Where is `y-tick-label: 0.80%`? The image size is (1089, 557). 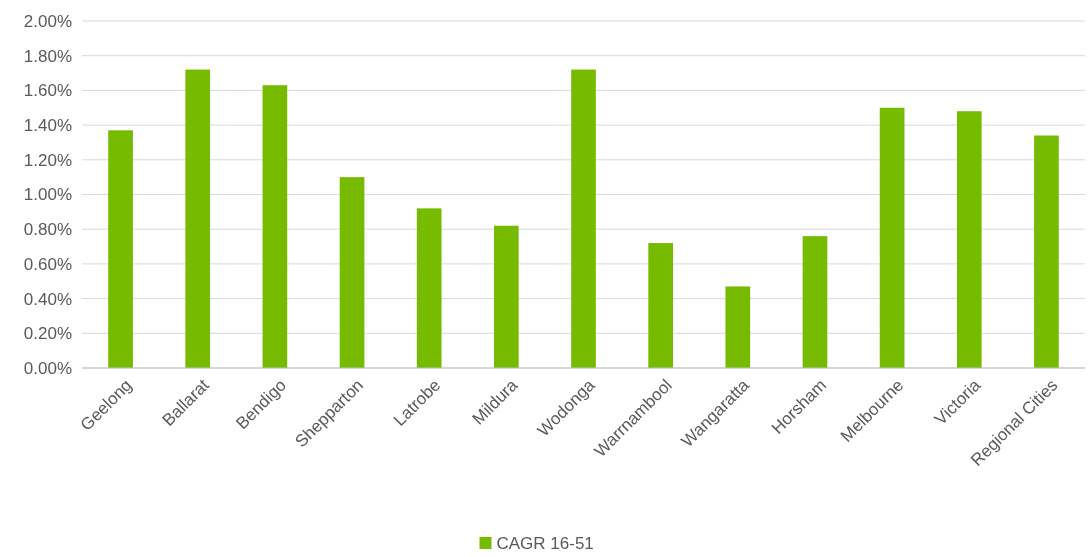 y-tick-label: 0.80% is located at coordinates (47, 230).